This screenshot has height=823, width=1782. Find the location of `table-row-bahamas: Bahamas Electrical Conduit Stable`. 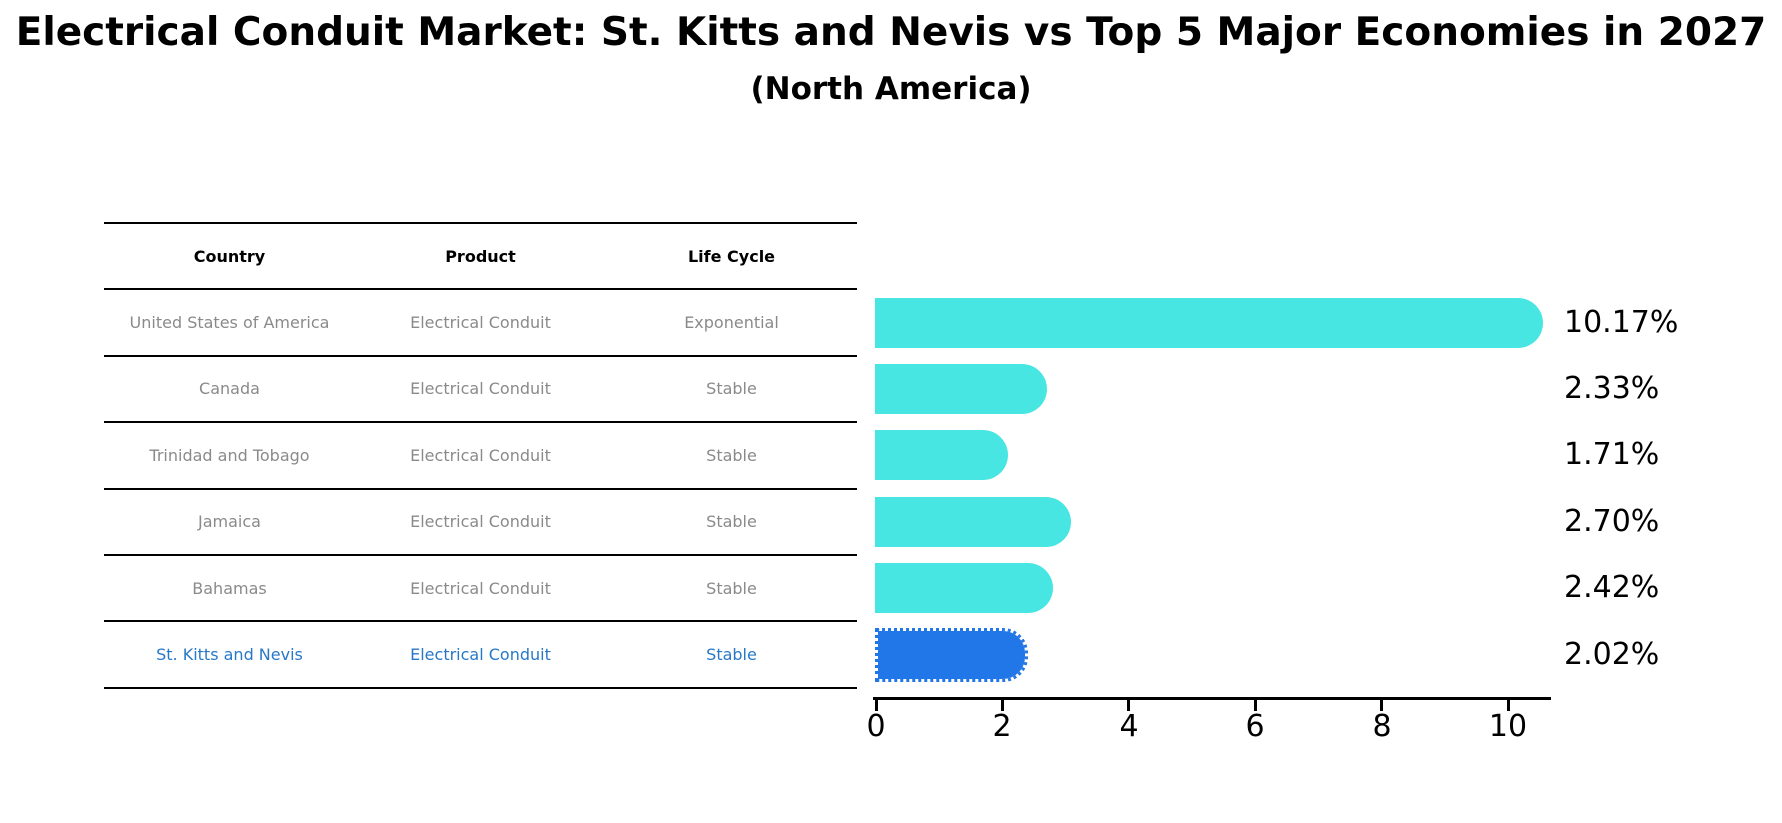

table-row-bahamas: Bahamas Electrical Conduit Stable is located at coordinates (480, 589).